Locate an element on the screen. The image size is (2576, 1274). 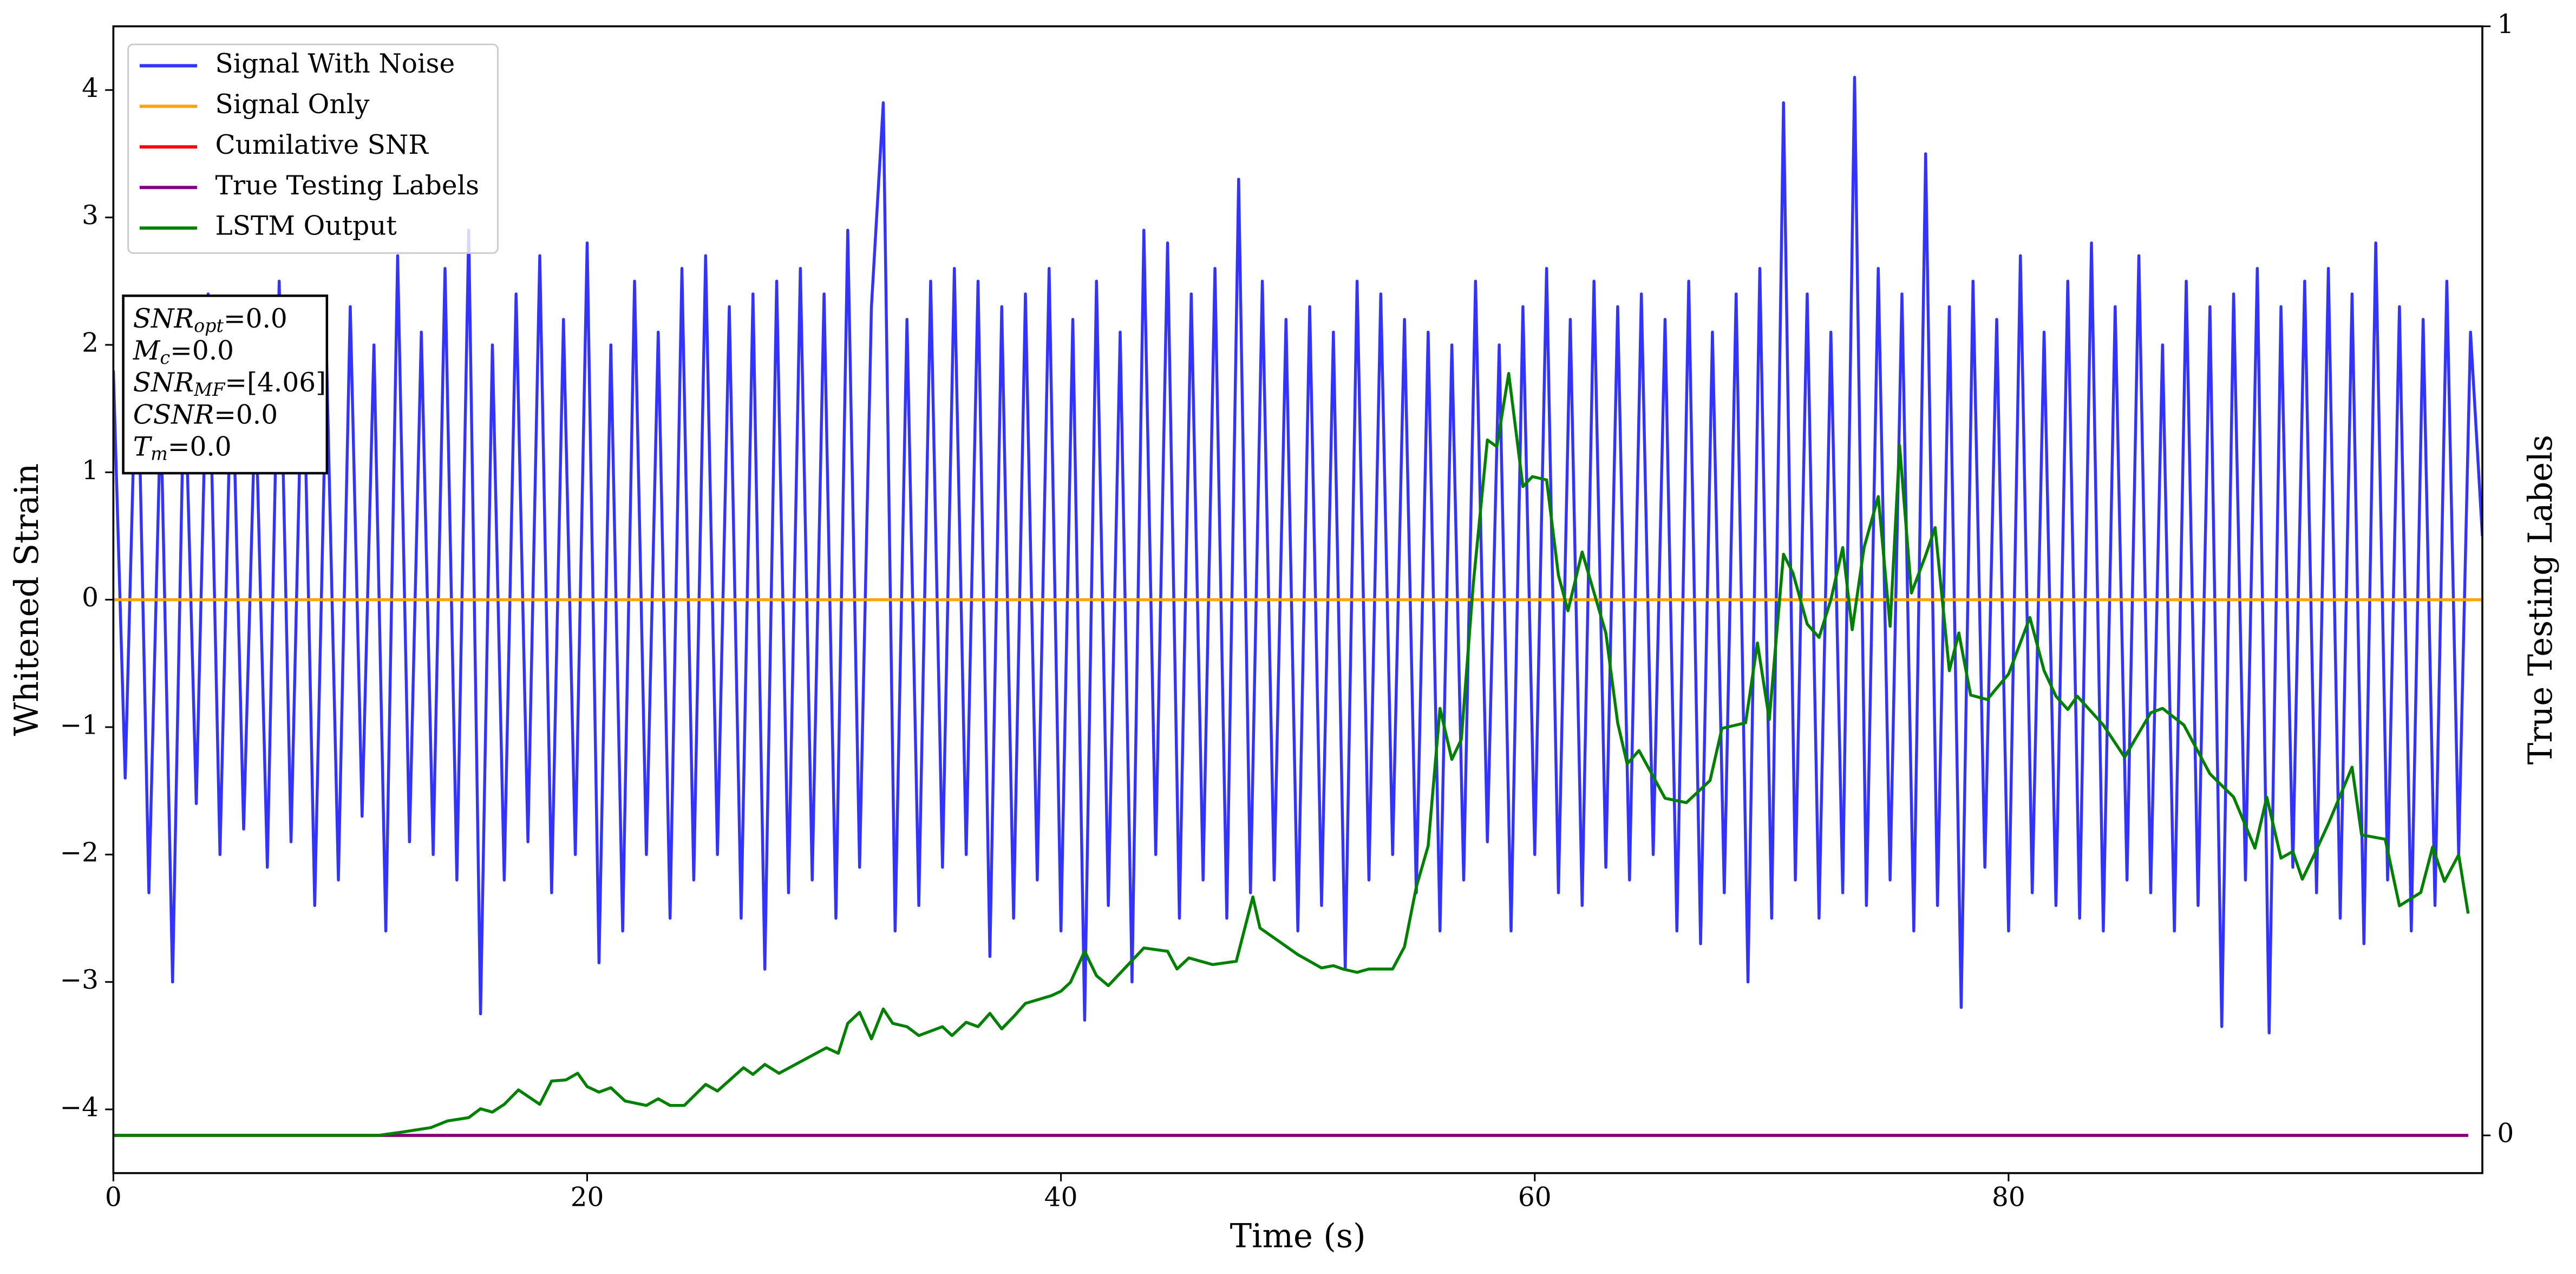
annotation-text: SNRMF=[4.06] is located at coordinates (229, 384).